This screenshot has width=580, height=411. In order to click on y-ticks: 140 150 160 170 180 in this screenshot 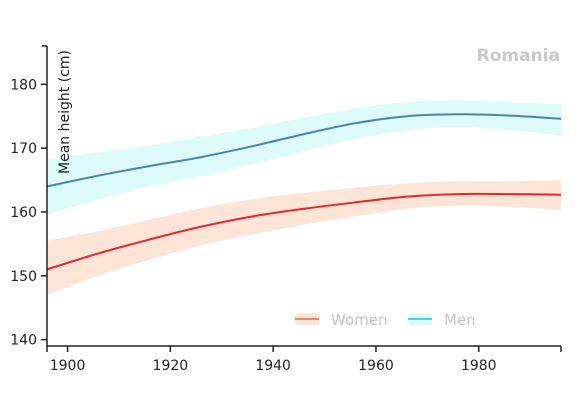, I will do `click(28, 197)`.